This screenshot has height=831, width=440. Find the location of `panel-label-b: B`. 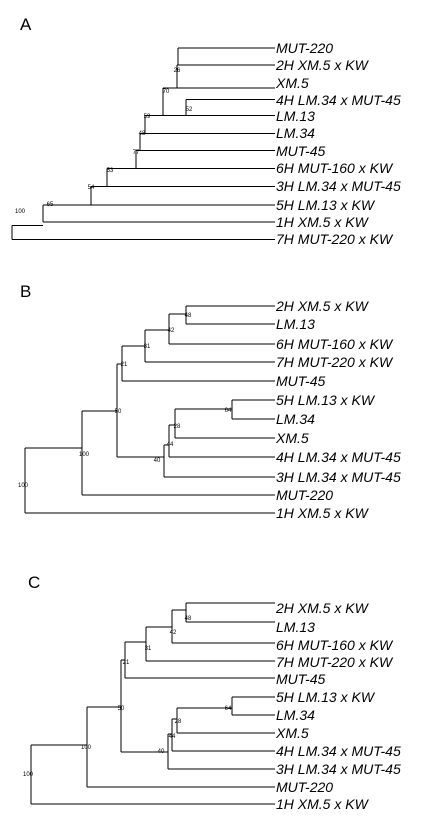

panel-label-b: B is located at coordinates (25, 291).